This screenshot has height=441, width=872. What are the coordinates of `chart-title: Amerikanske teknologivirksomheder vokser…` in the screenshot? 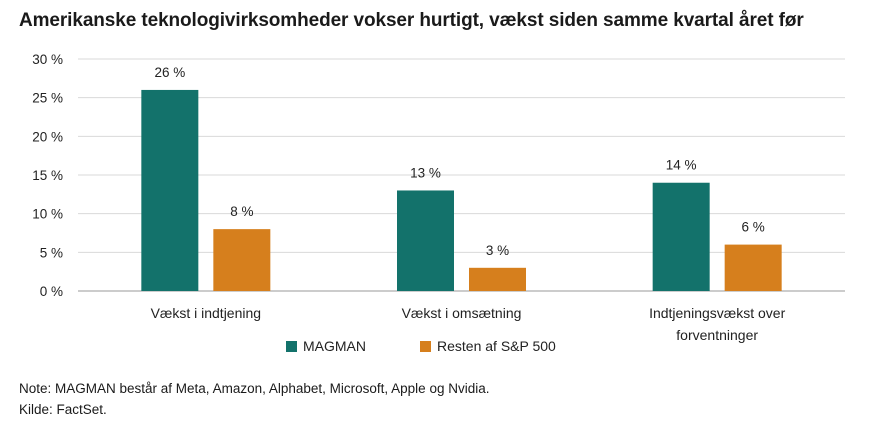 It's located at (411, 20).